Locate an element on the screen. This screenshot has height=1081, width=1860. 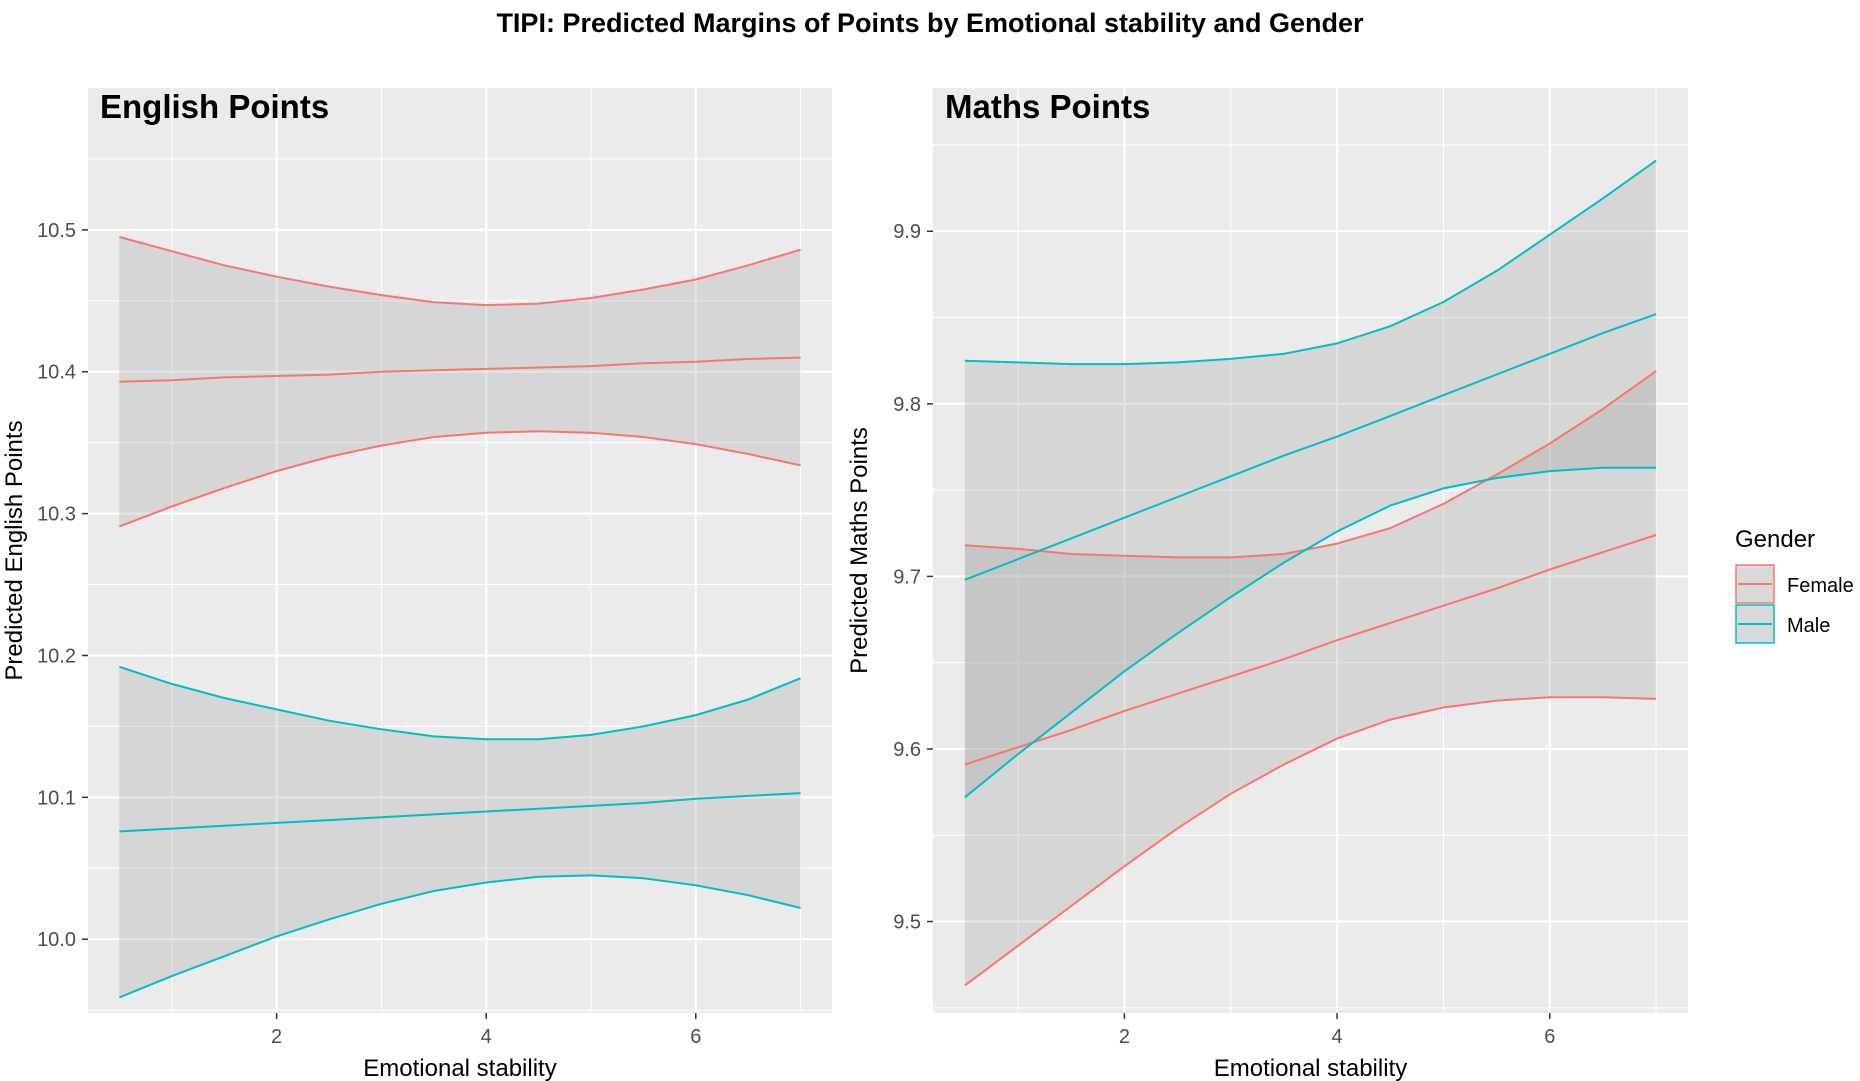
maths-points-panel-title: Maths Points is located at coordinates (1047, 106).